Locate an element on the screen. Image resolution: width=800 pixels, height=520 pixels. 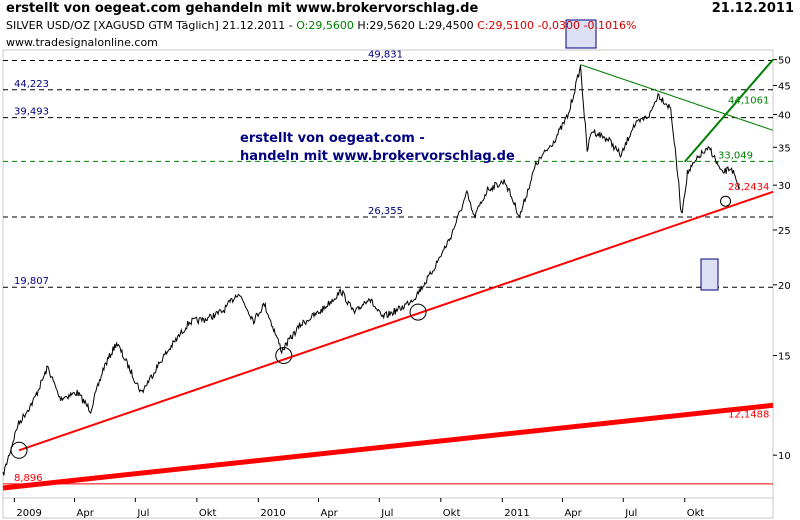
level-label-3: 33,049 is located at coordinates (735, 155).